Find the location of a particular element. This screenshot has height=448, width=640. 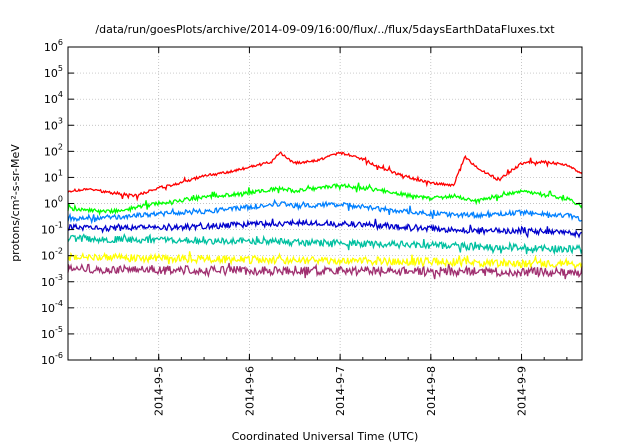

y-tick-label: 10⁴ is located at coordinates (53, 98).